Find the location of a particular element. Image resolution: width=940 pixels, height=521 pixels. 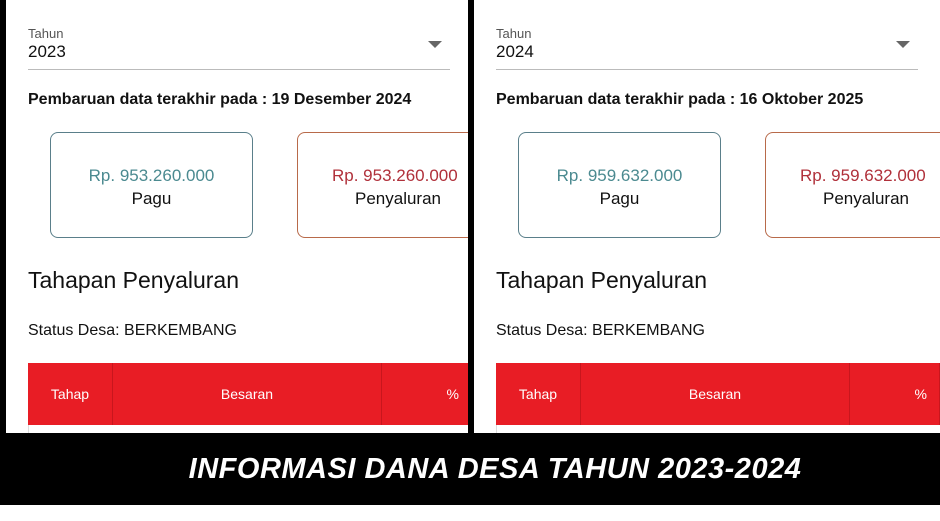

year-select: 2023 is located at coordinates (47, 51).